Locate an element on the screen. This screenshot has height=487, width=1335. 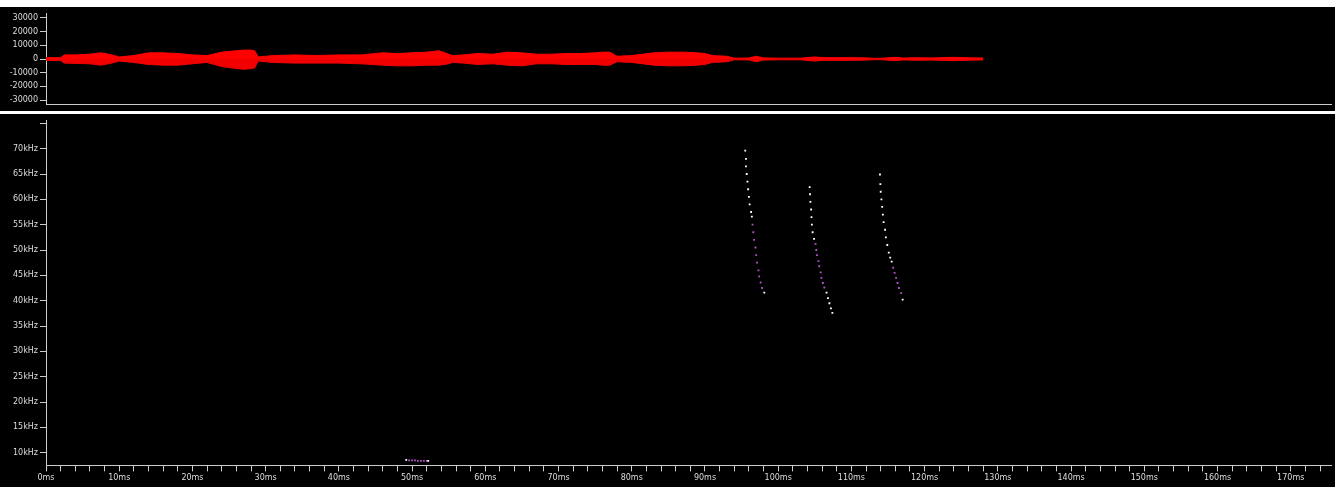
x-tick-label: 160ms is located at coordinates (1217, 478).